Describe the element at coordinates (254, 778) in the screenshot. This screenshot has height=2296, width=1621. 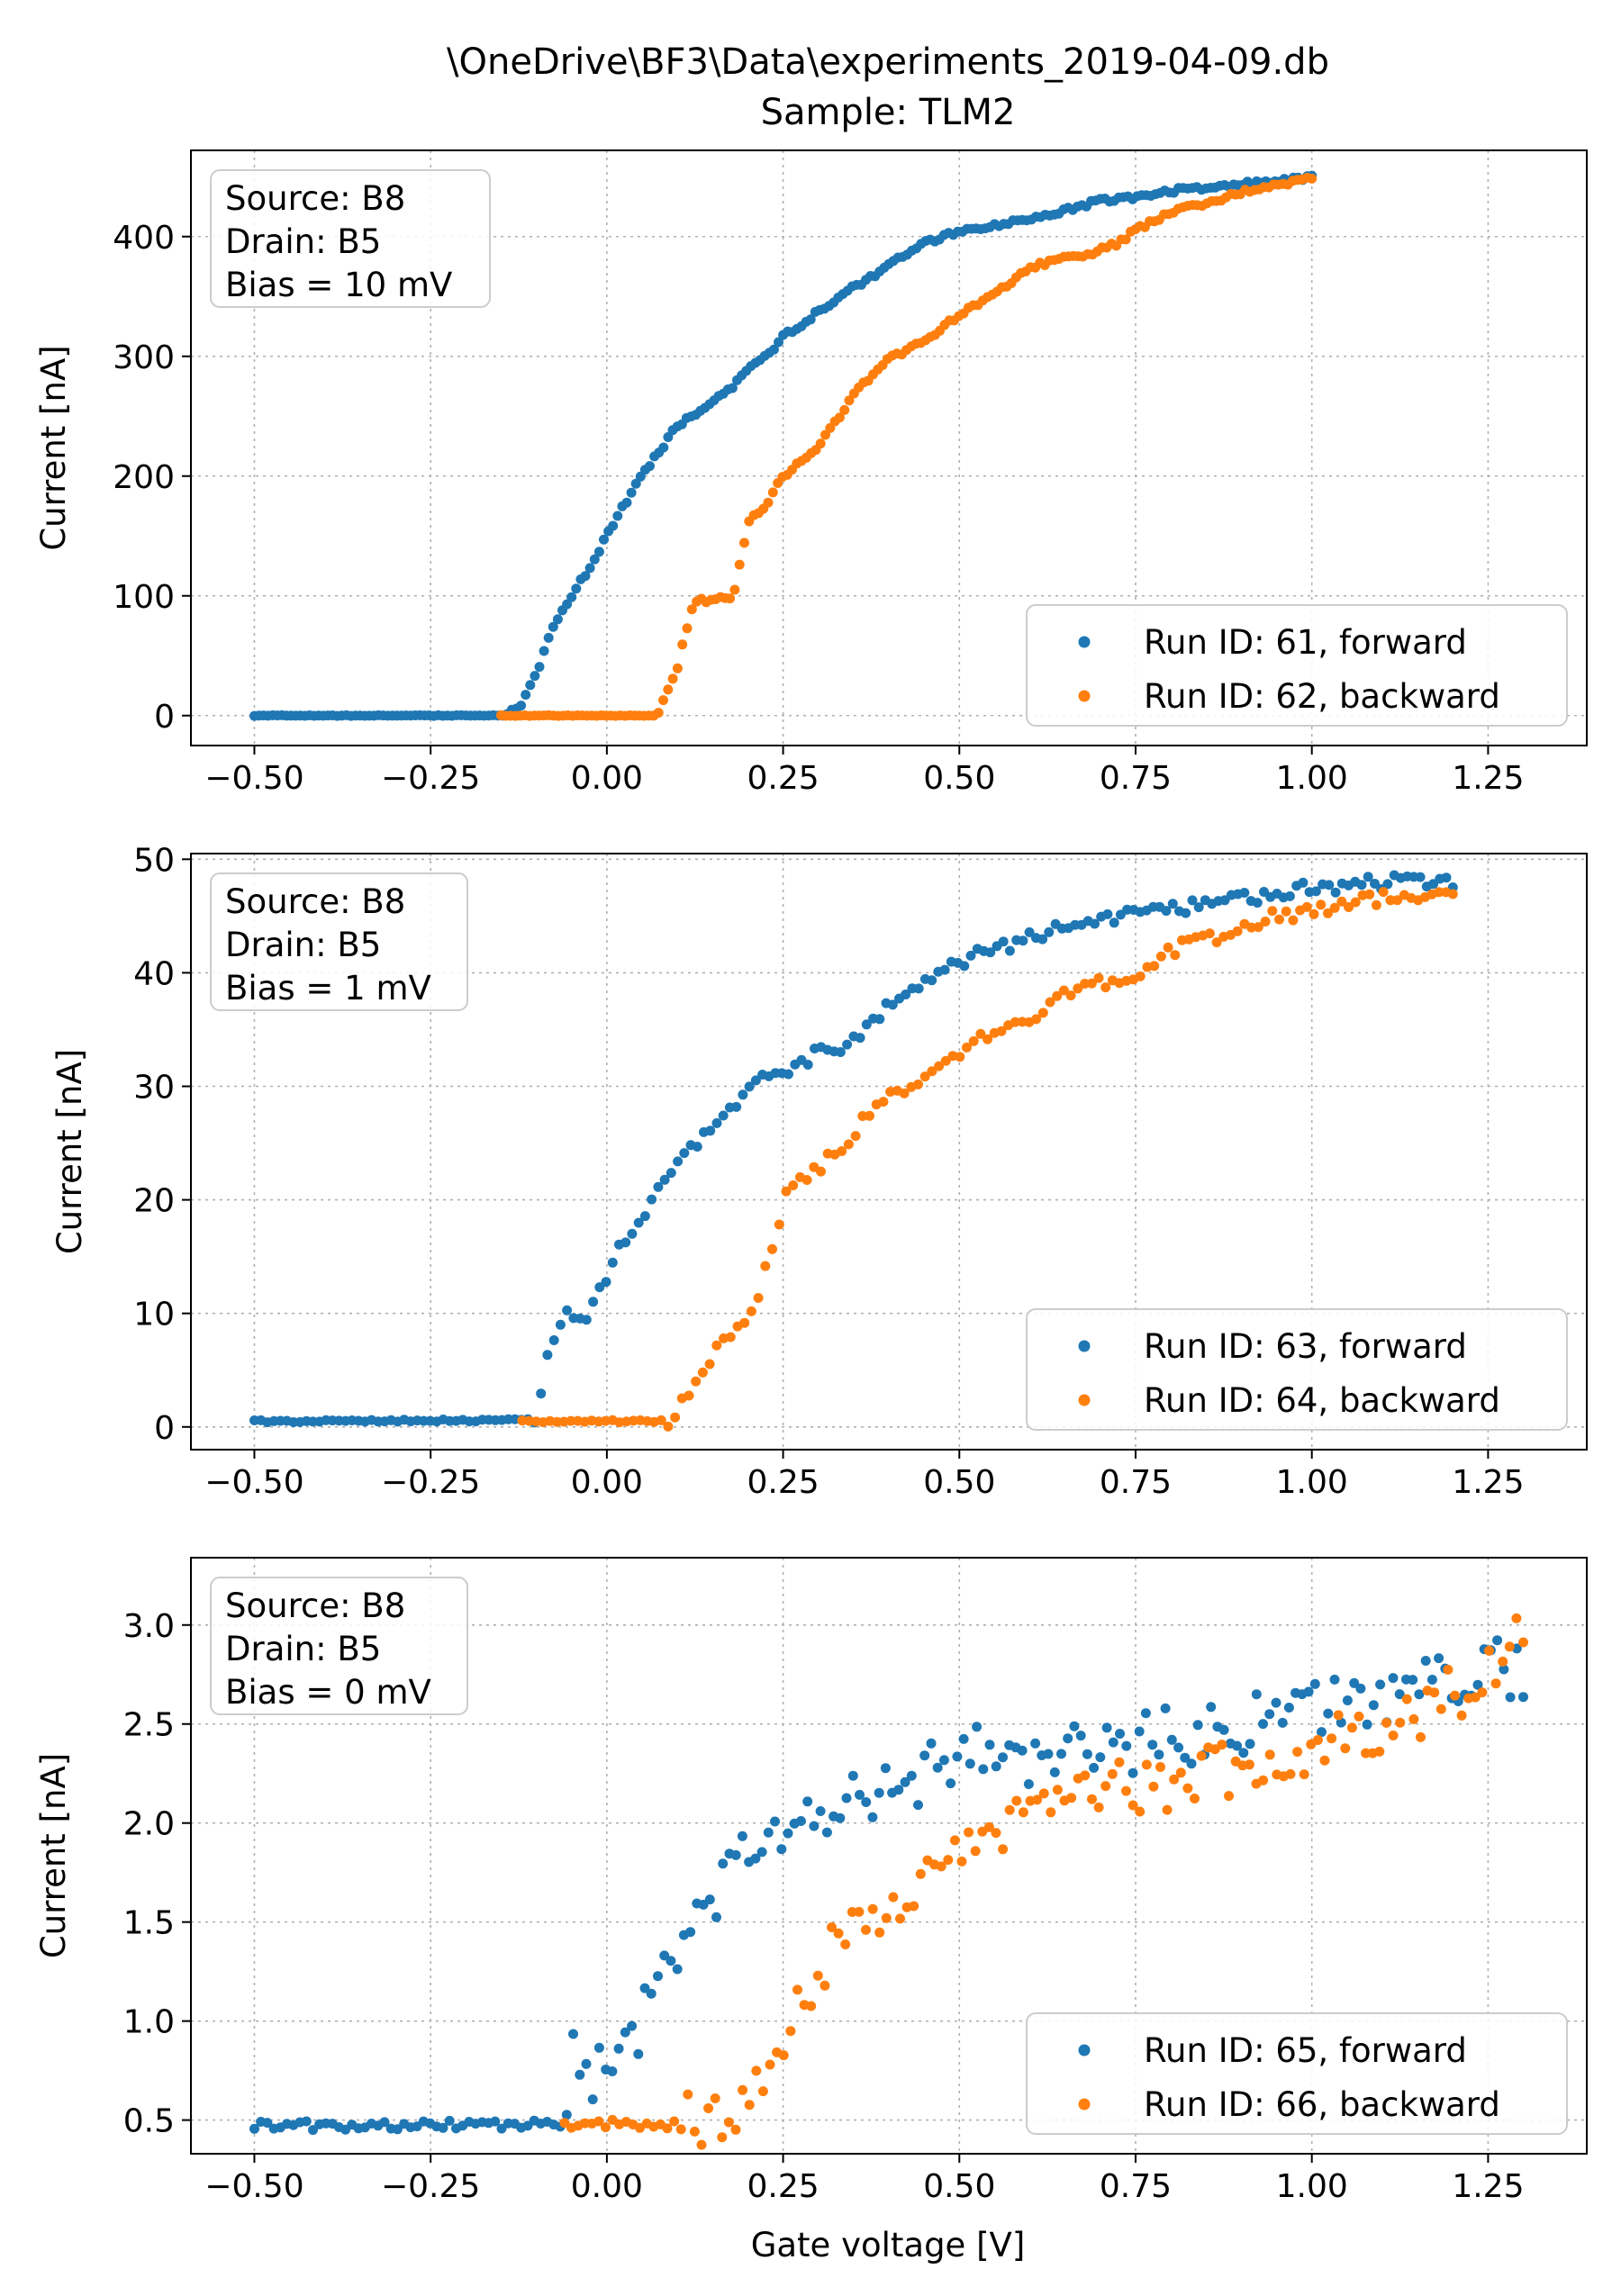
I see `x-tick-label: −0.50` at that location.